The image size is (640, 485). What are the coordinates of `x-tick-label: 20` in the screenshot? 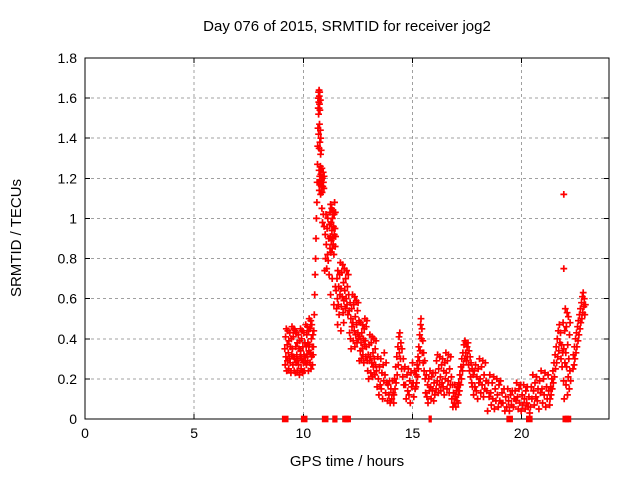 It's located at (522, 433).